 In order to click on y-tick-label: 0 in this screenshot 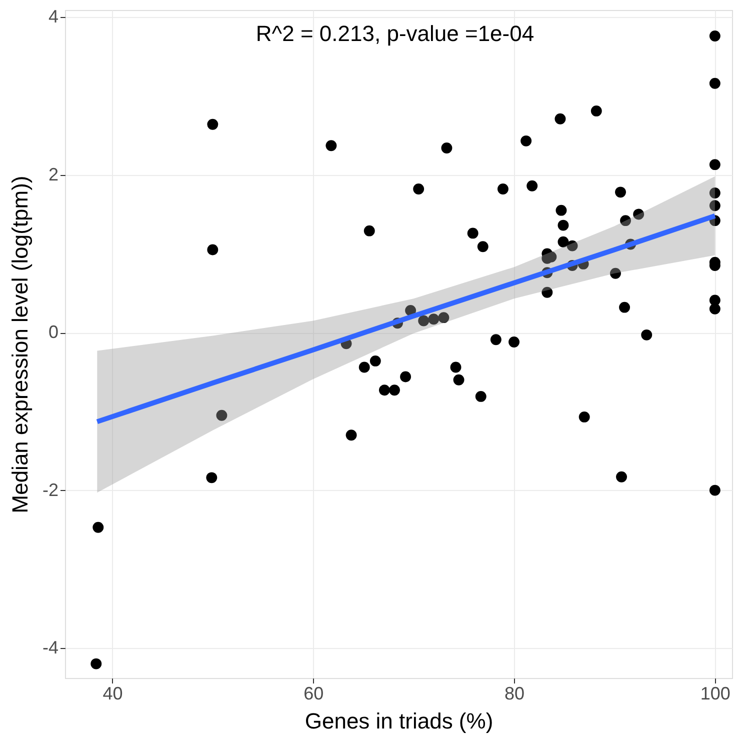, I will do `click(53, 332)`.